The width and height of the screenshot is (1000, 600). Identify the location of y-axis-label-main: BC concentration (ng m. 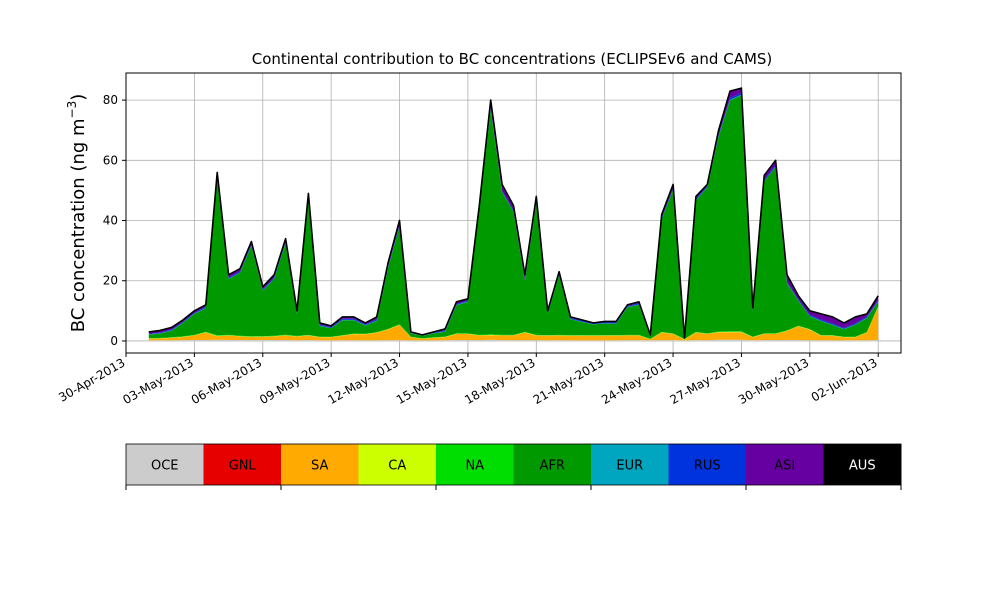
(78, 225).